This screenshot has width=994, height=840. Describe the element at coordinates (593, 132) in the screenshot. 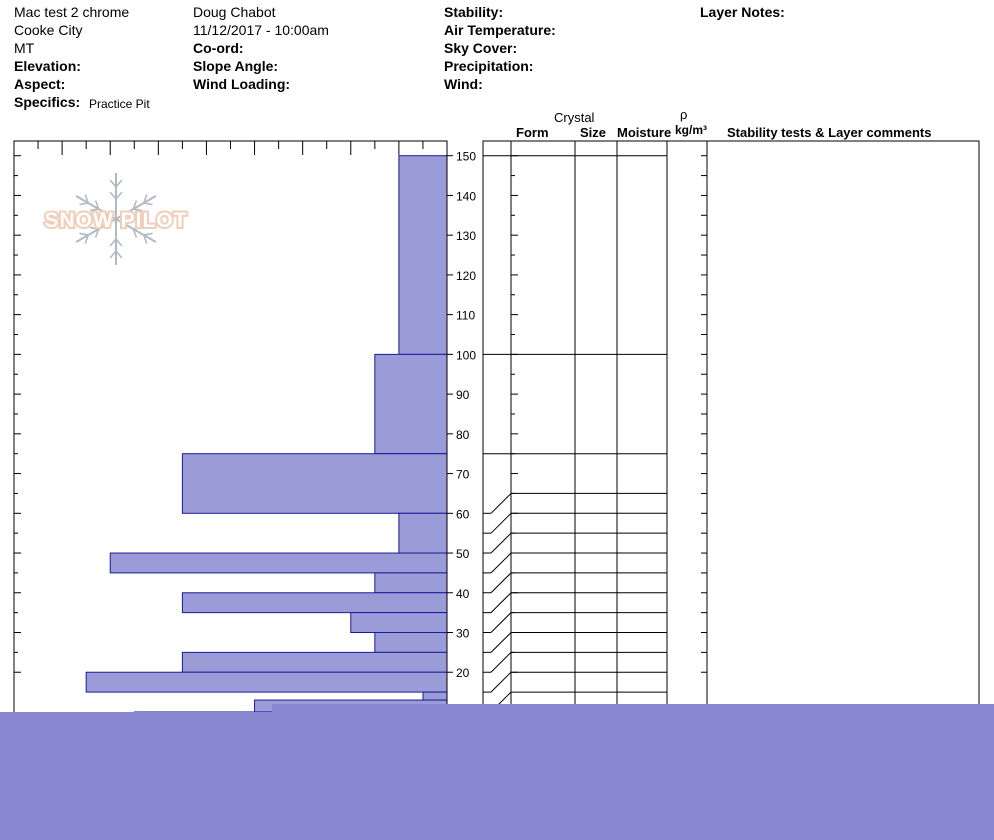

I see `size-header: Size` at that location.